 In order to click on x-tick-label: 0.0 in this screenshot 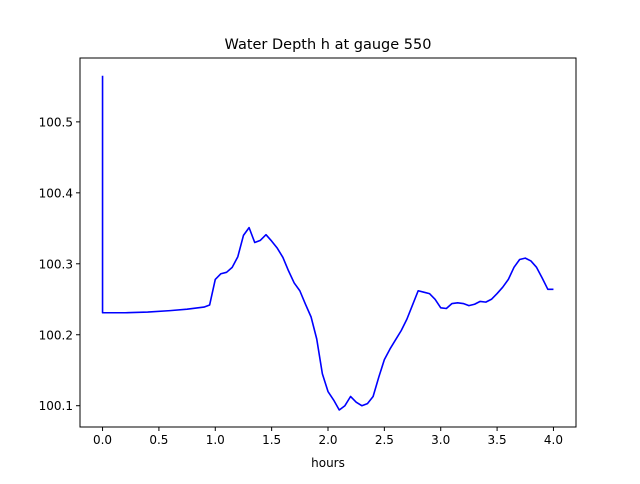, I will do `click(102, 440)`.